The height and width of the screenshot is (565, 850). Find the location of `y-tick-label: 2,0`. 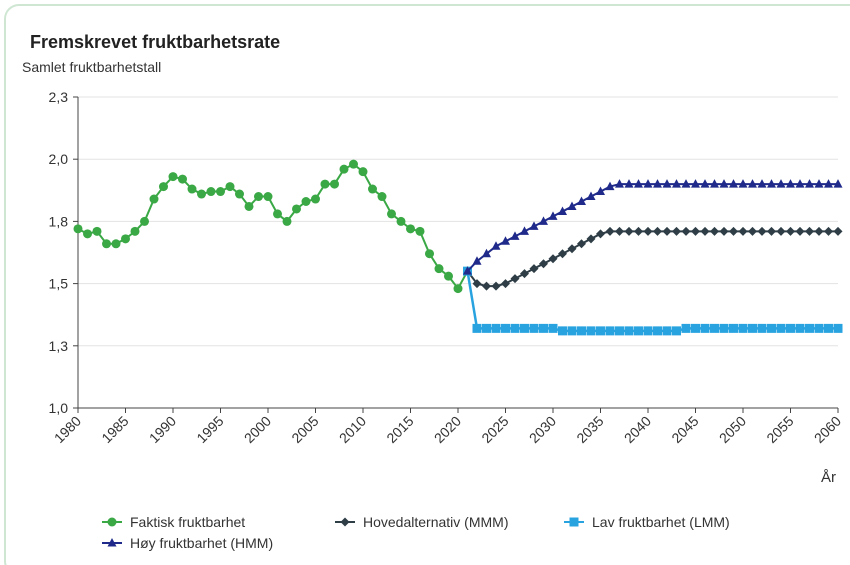

y-tick-label: 2,0 is located at coordinates (59, 159).